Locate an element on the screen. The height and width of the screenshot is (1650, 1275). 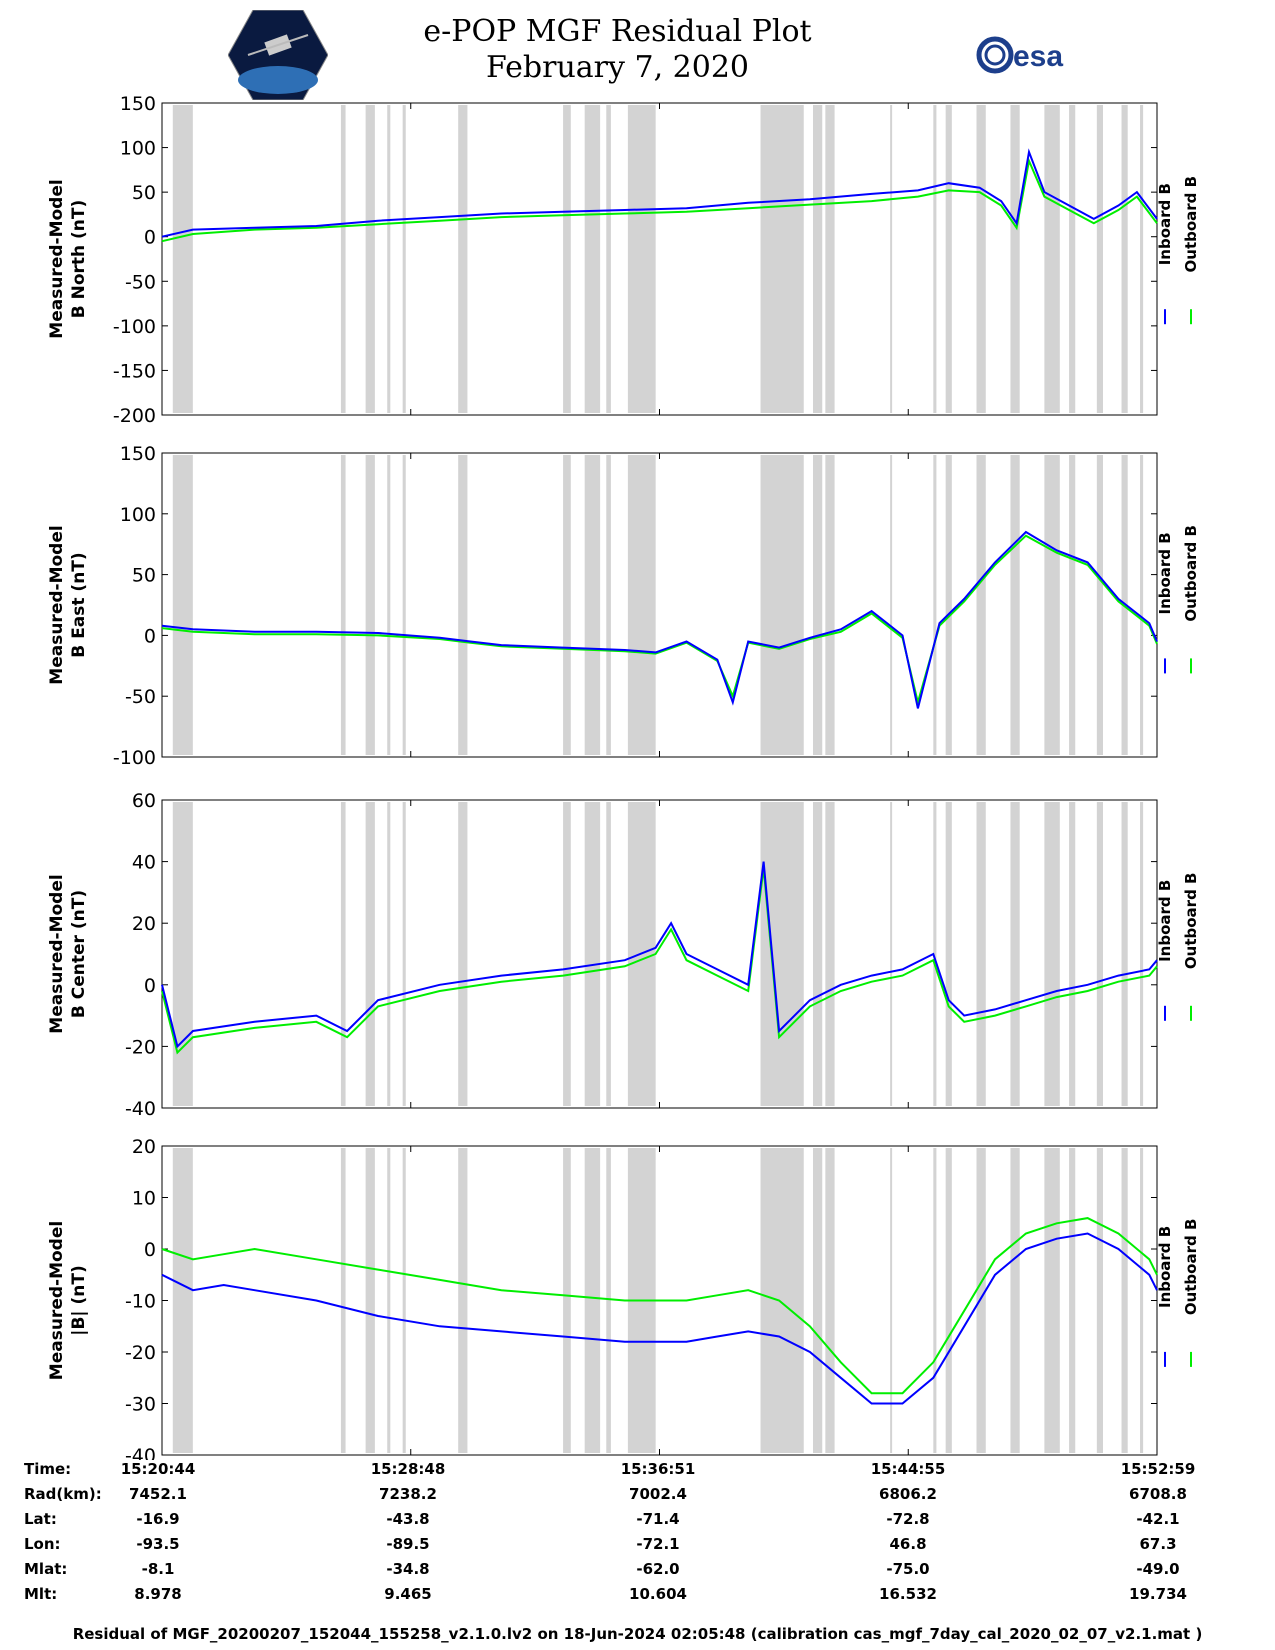
info-row-label: Mlt: is located at coordinates (41, 1594).